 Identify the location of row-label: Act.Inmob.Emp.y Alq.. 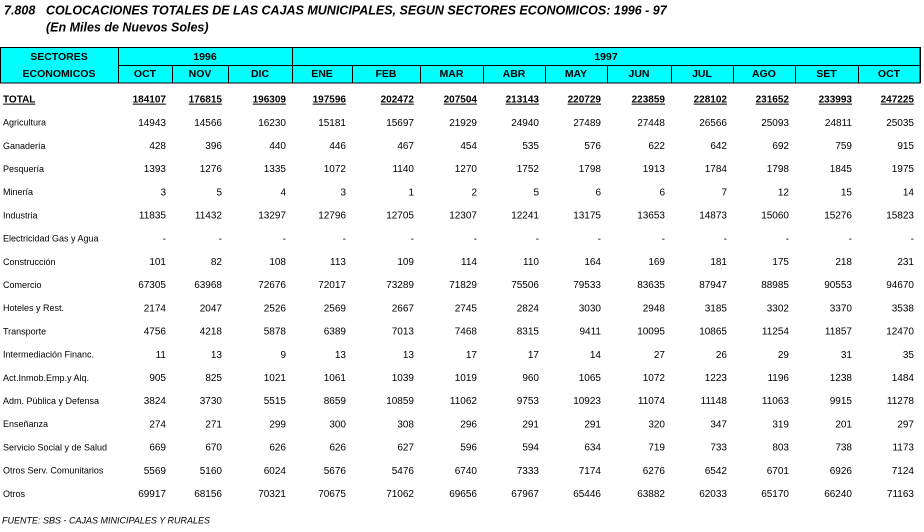
(46, 378).